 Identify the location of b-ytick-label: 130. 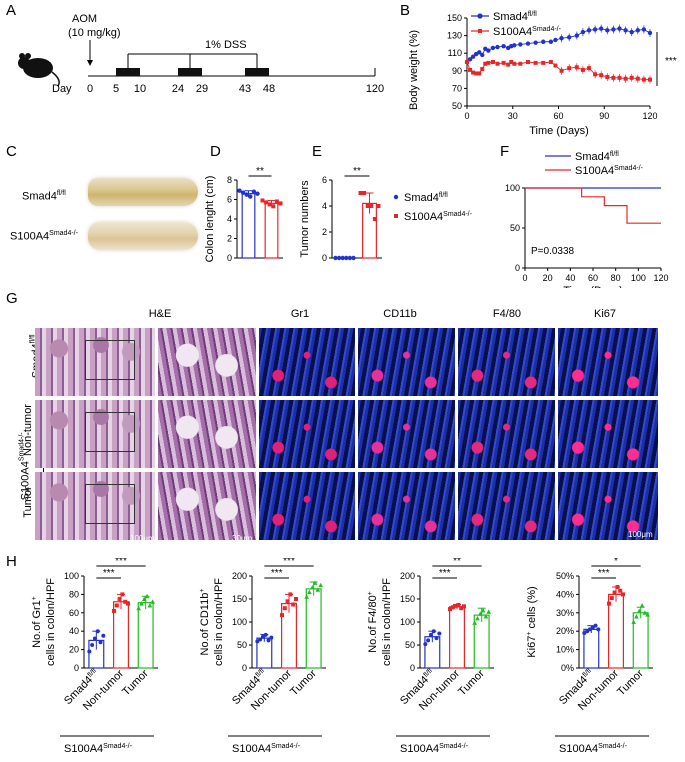
(454, 36).